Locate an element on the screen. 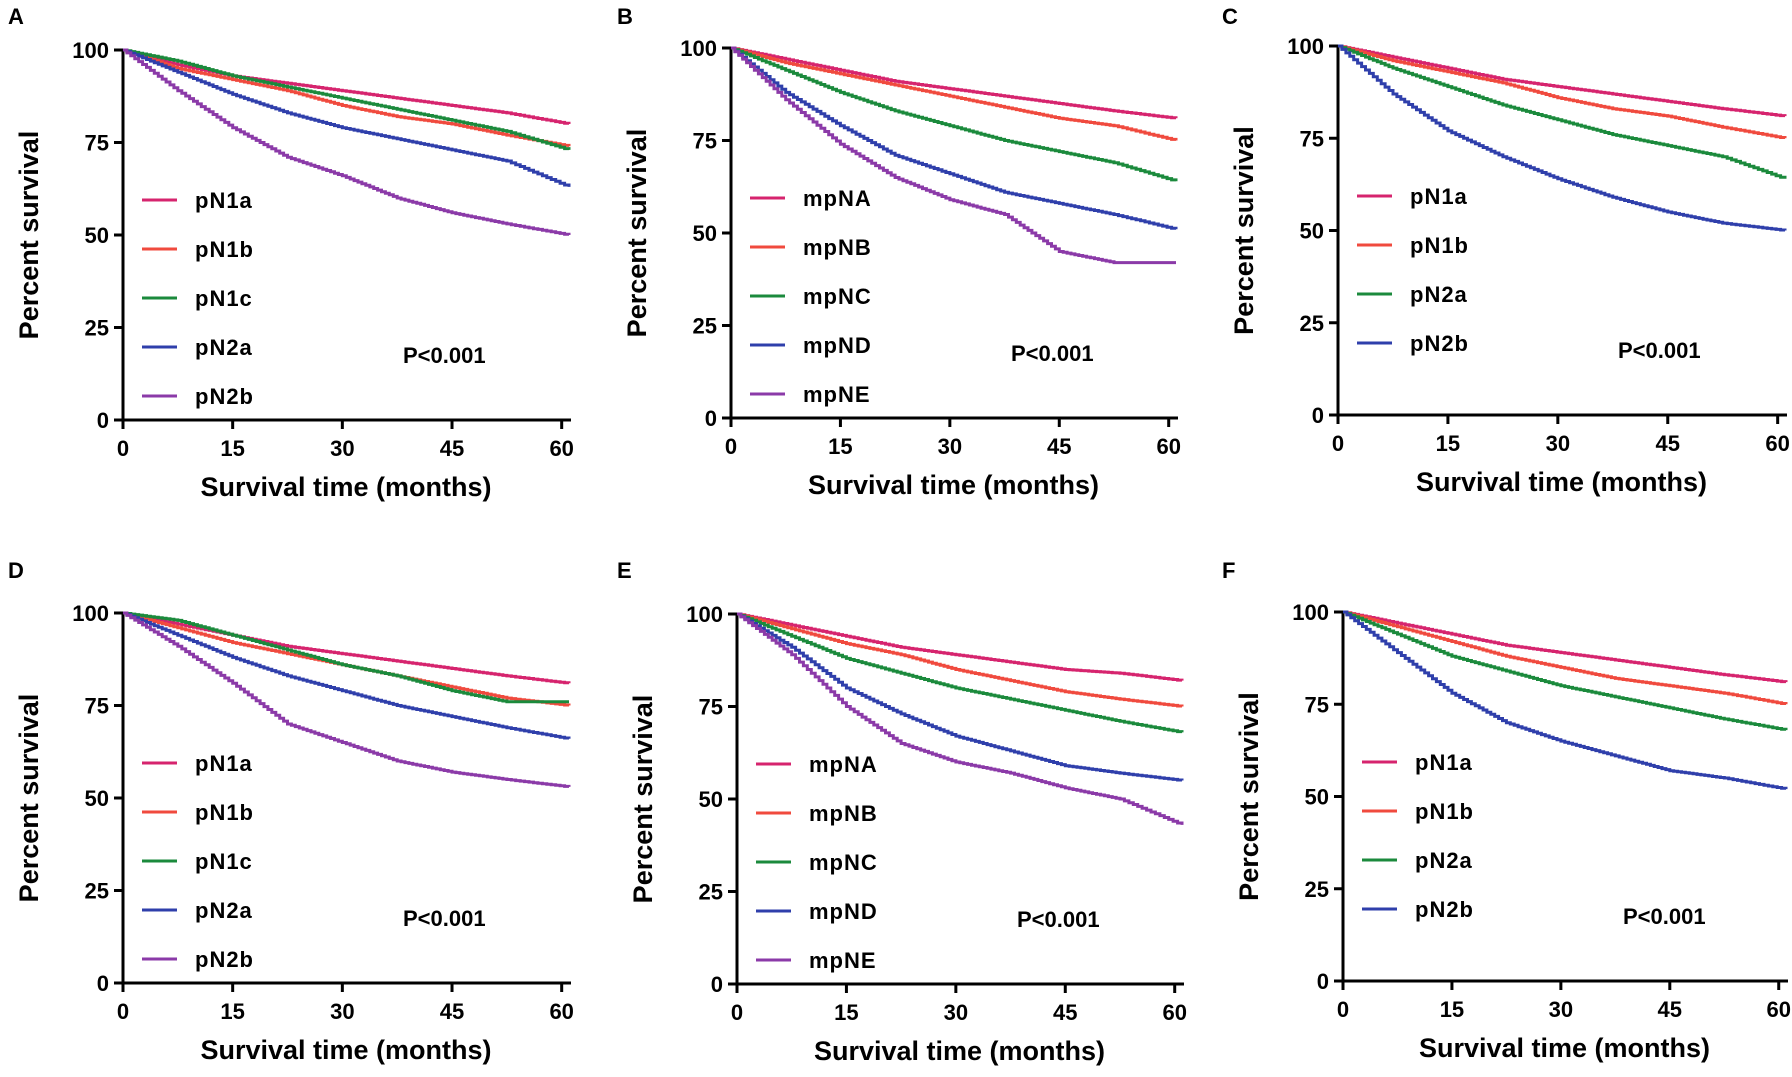  series-line-mpna is located at coordinates (954, 83).